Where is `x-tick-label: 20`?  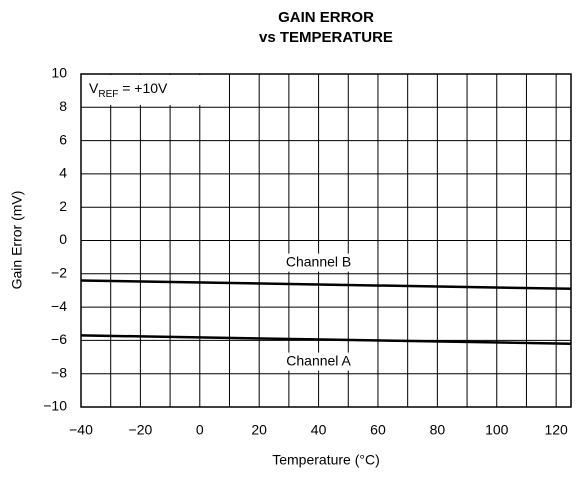
x-tick-label: 20 is located at coordinates (259, 430).